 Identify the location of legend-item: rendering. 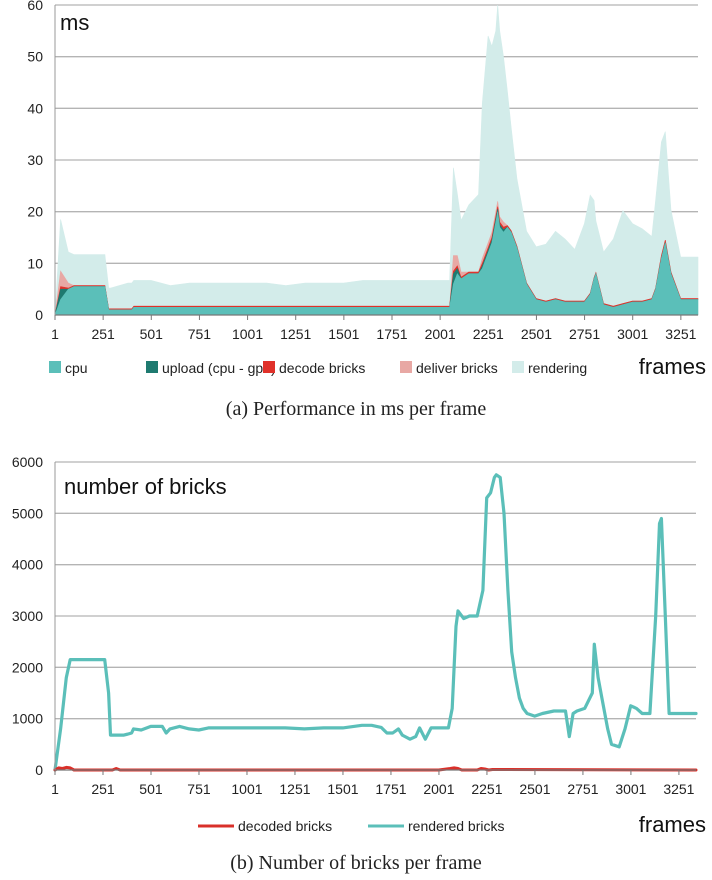
(549, 368).